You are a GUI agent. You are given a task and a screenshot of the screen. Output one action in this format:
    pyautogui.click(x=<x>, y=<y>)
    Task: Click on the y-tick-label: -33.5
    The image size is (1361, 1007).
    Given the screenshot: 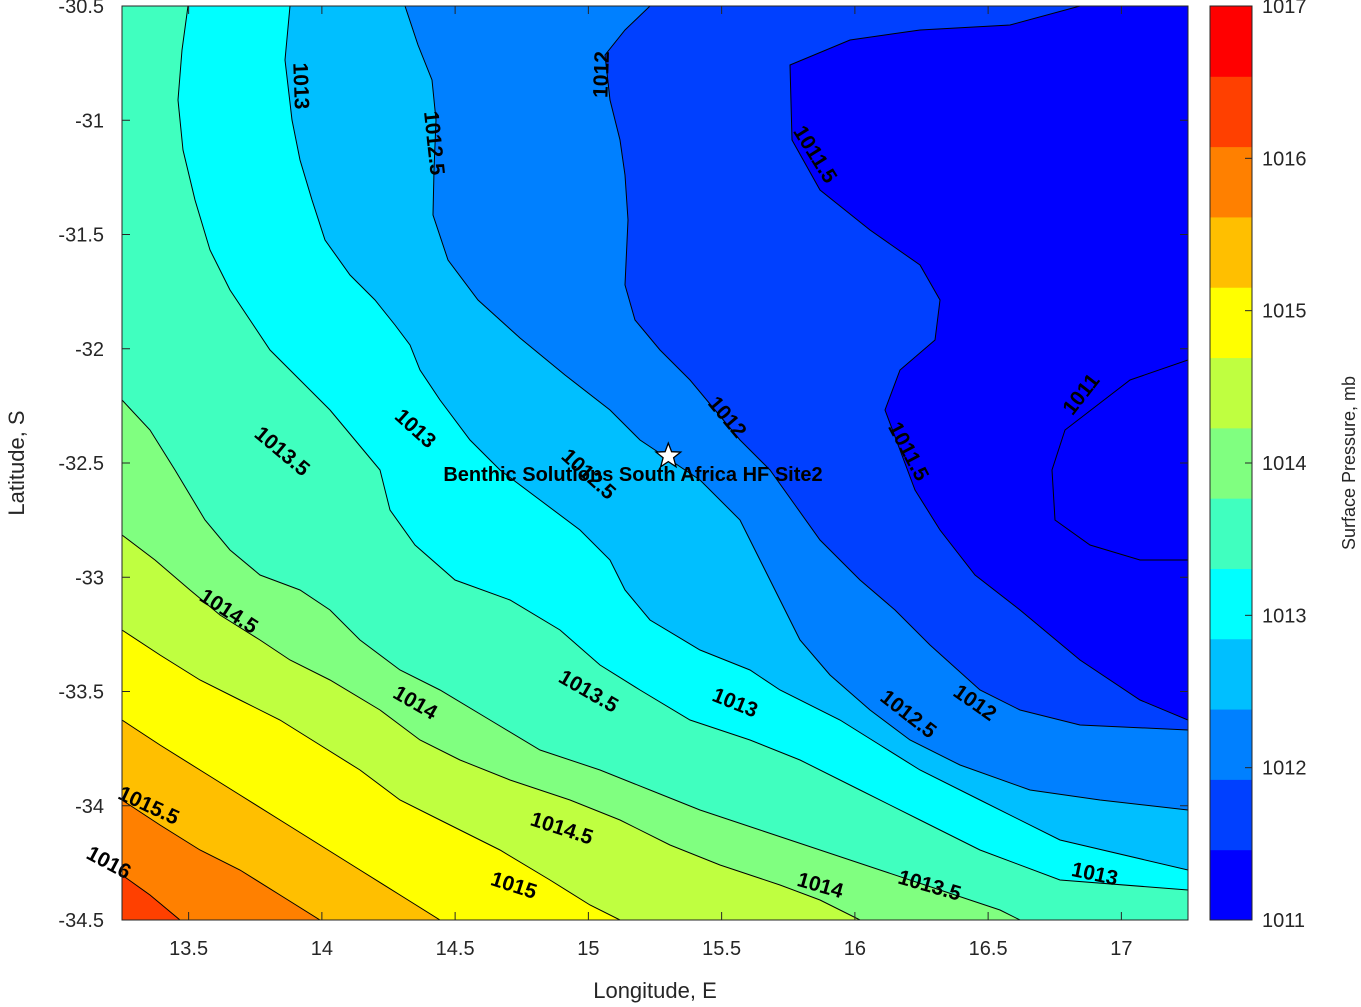 What is the action you would take?
    pyautogui.click(x=81, y=693)
    